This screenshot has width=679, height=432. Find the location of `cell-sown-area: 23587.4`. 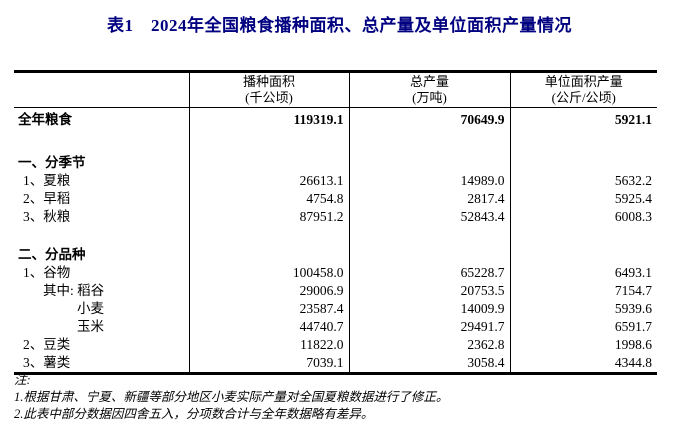

cell-sown-area: 23587.4 is located at coordinates (268, 308).